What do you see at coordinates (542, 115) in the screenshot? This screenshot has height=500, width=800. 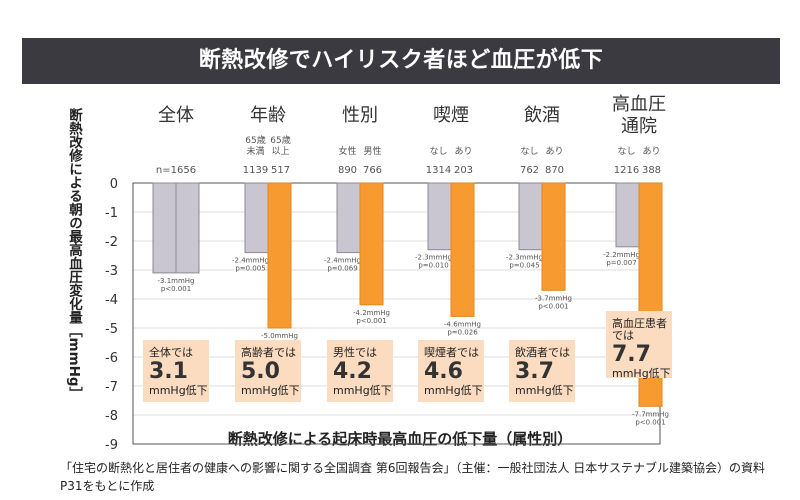 I see `group-name: 飲酒` at bounding box center [542, 115].